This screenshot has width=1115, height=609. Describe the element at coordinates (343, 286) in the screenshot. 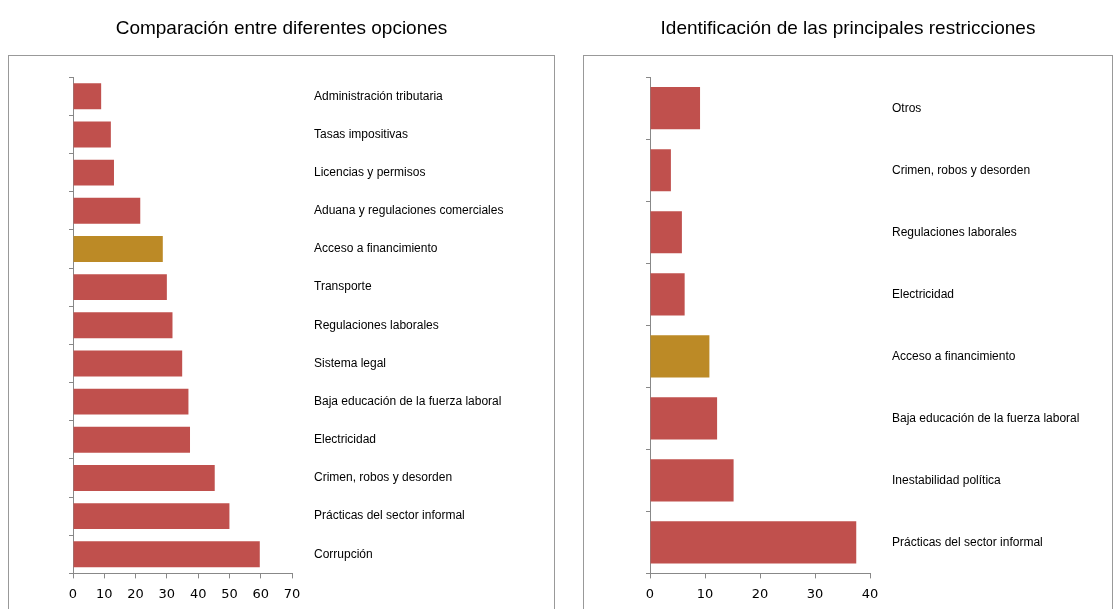

I see `y-tick-label: Transporte` at that location.